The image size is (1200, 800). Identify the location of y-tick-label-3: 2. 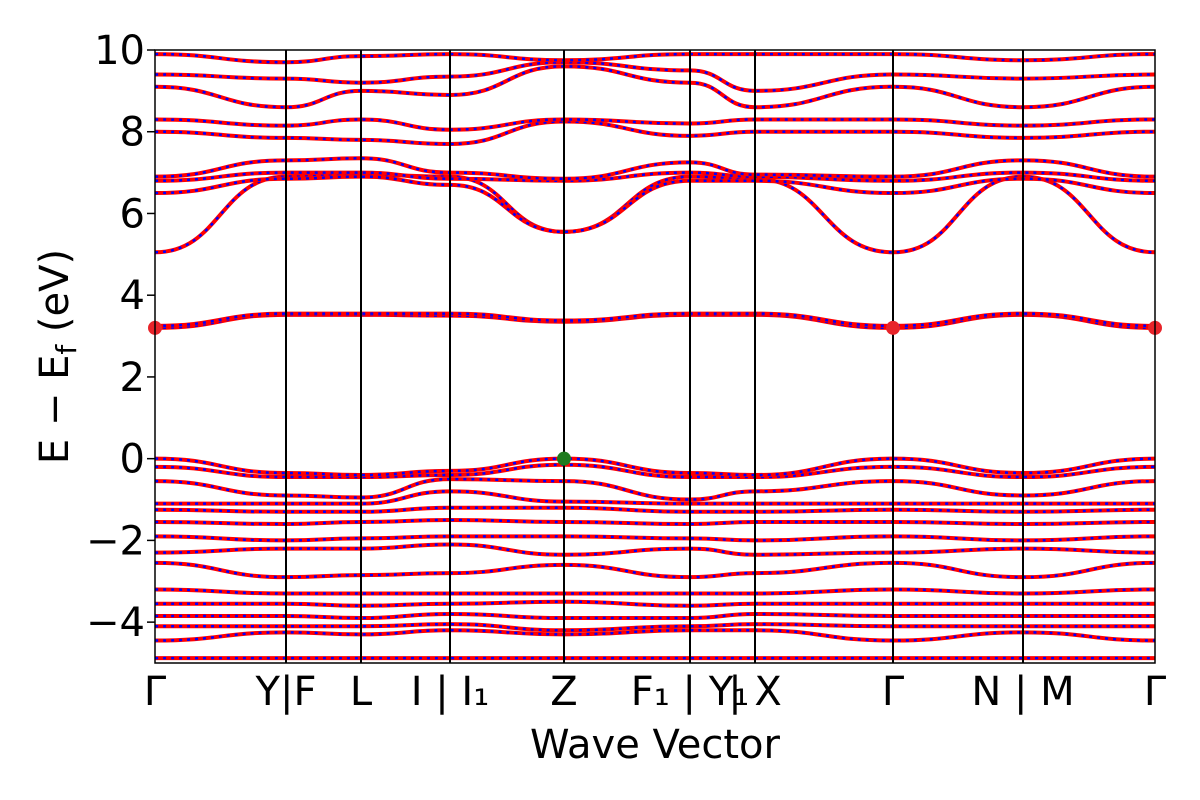
(132, 378).